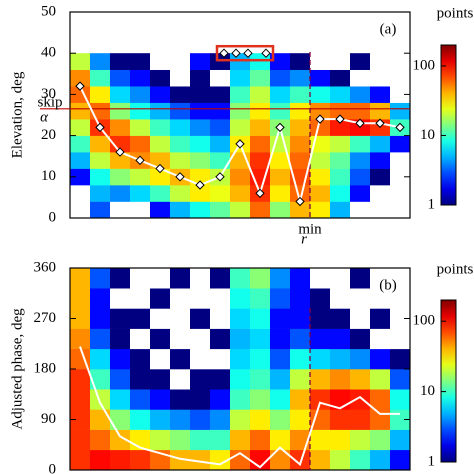 The height and width of the screenshot is (474, 474). Describe the element at coordinates (304, 239) in the screenshot. I see `range-label: r` at that location.